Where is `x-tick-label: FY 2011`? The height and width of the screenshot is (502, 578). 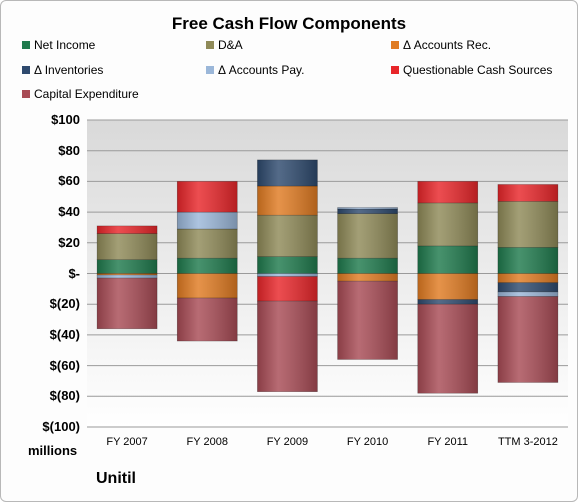
x-tick-label: FY 2011 is located at coordinates (448, 442).